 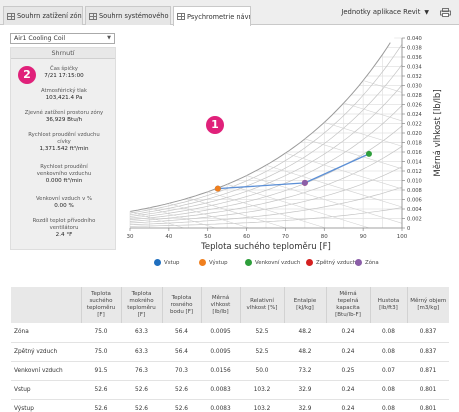 What do you see at coordinates (348, 371) in the screenshot?
I see `table-cell: 0.25` at bounding box center [348, 371].